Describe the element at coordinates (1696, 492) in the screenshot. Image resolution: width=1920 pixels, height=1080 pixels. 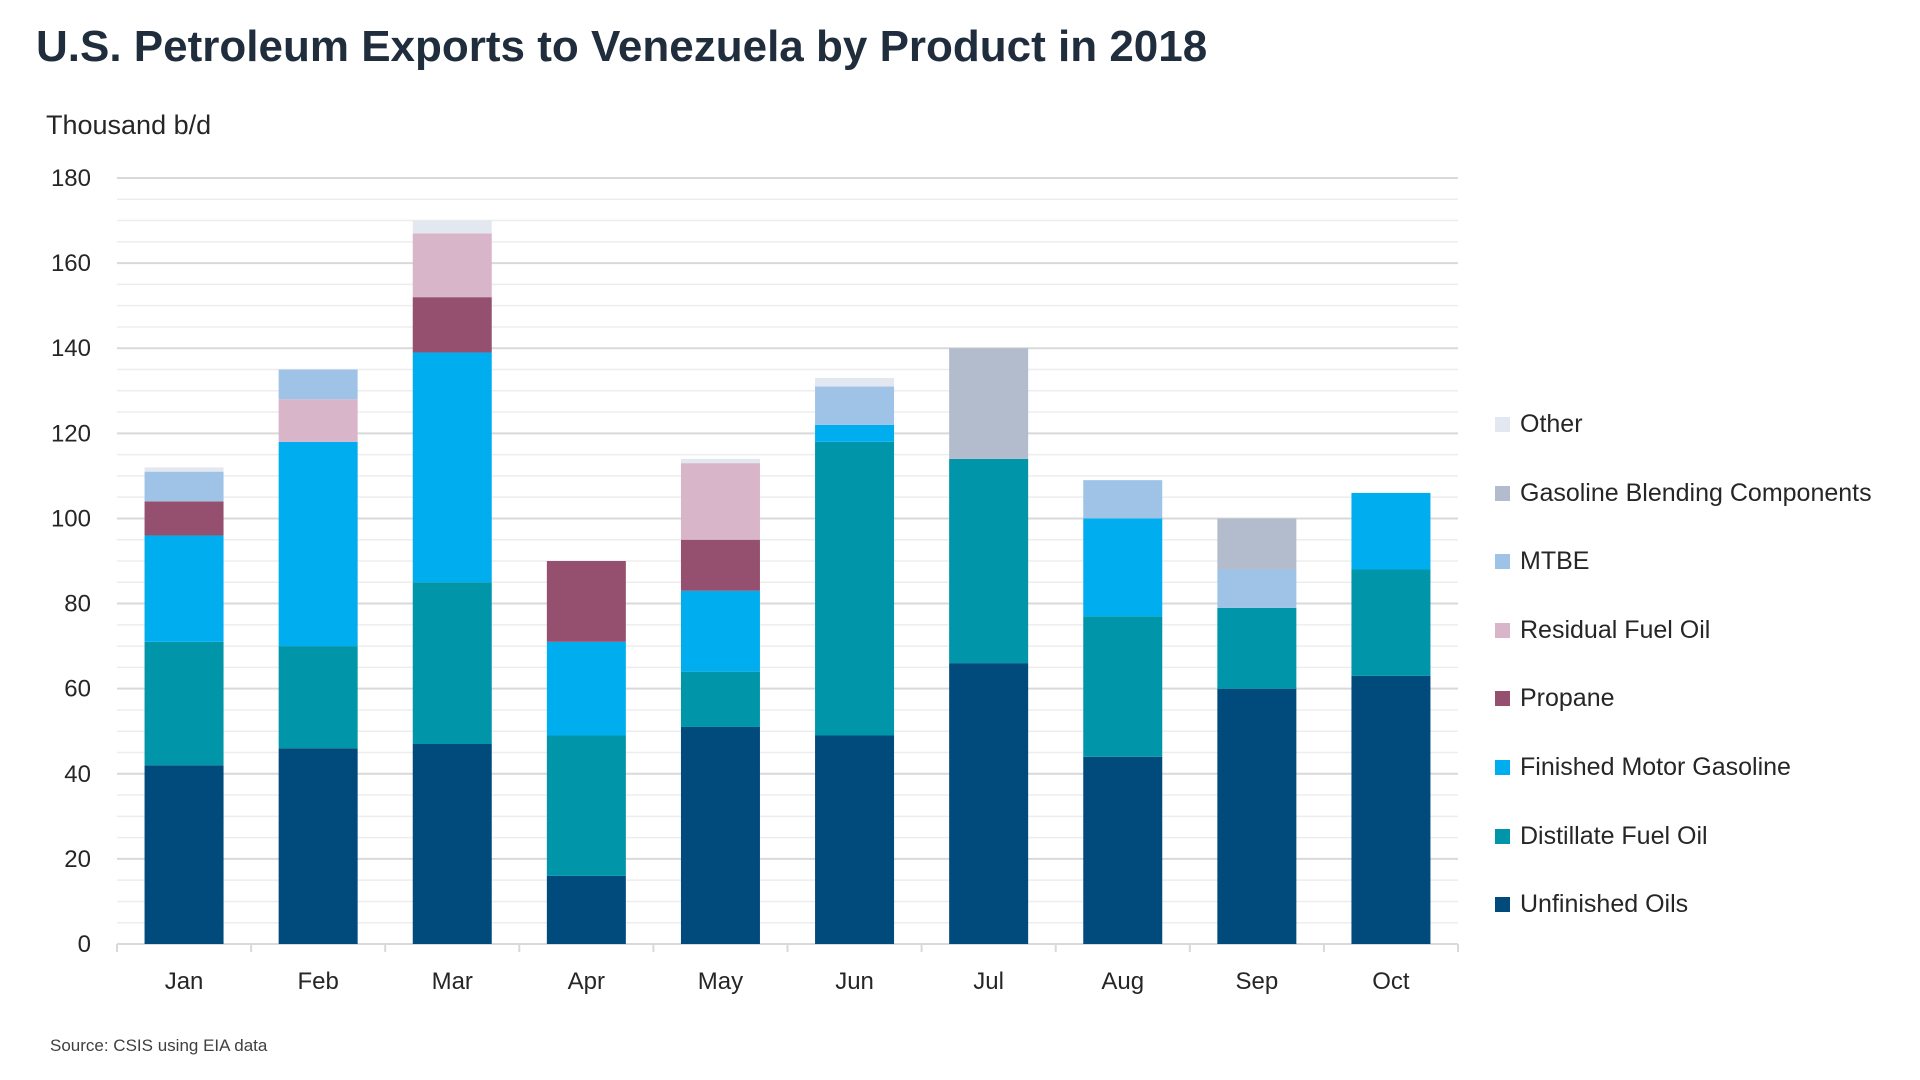
I see `legend-label: Gasoline Blending Components` at that location.